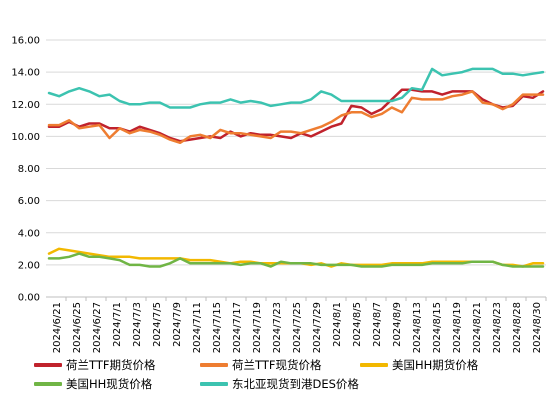 The width and height of the screenshot is (553, 404). What do you see at coordinates (29, 233) in the screenshot?
I see `y-tick-label: 4.00` at bounding box center [29, 233].